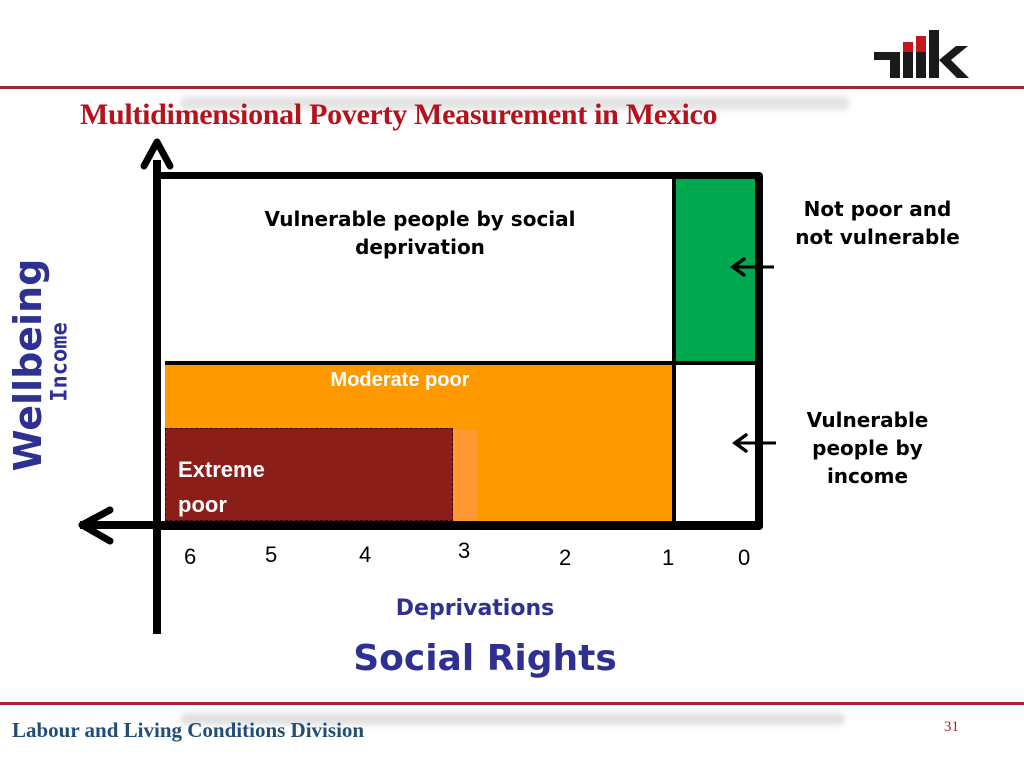  Describe the element at coordinates (512, 703) in the screenshot. I see `footer-divider` at that location.